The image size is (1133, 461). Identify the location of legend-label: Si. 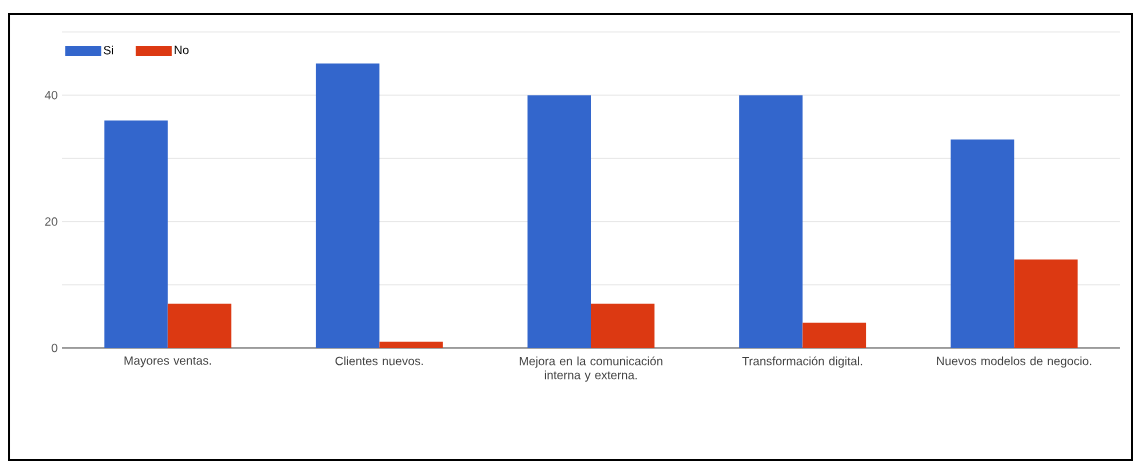
(108, 50).